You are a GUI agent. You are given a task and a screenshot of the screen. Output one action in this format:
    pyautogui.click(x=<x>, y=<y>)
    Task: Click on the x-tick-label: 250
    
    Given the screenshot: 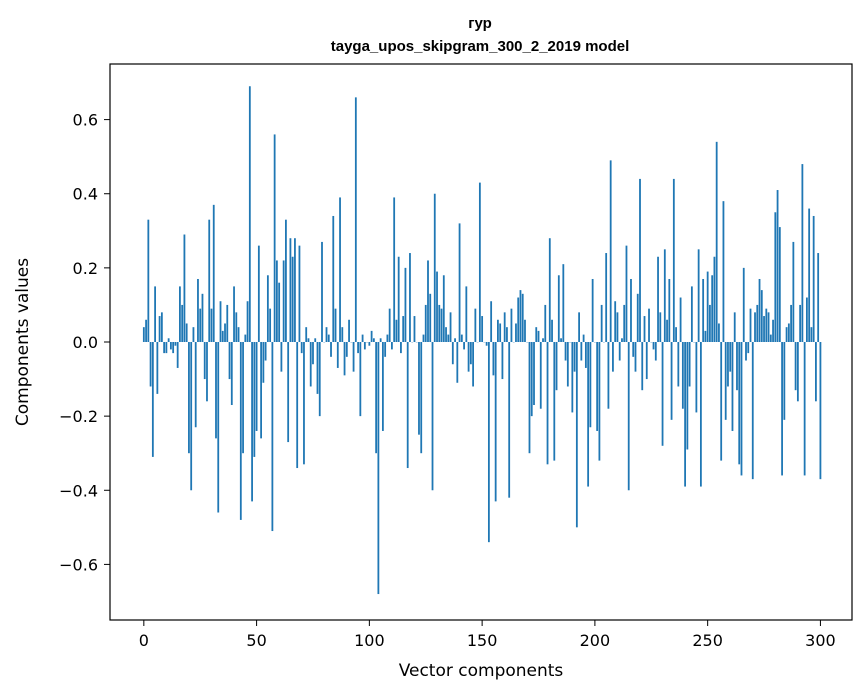 What is the action you would take?
    pyautogui.click(x=707, y=640)
    